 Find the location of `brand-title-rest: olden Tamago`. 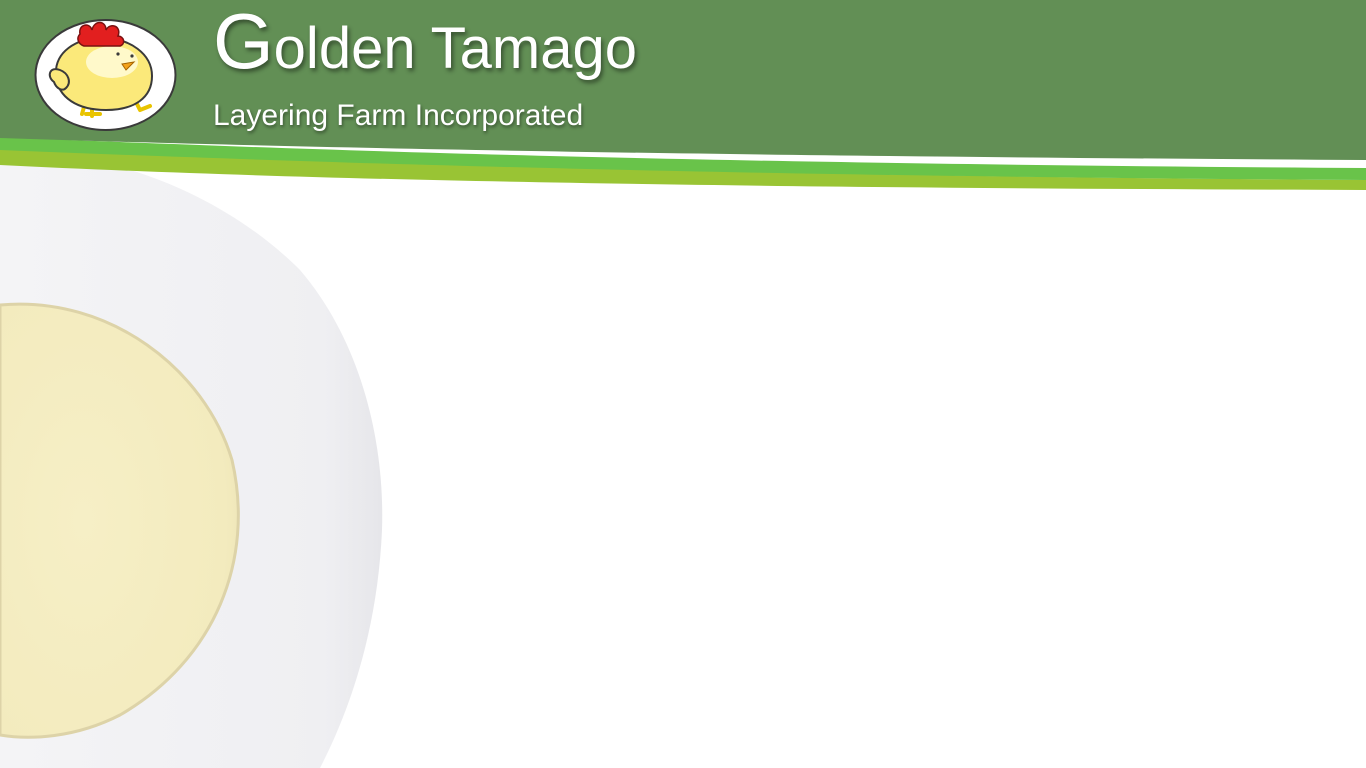

brand-title-rest: olden Tamago is located at coordinates (455, 48).